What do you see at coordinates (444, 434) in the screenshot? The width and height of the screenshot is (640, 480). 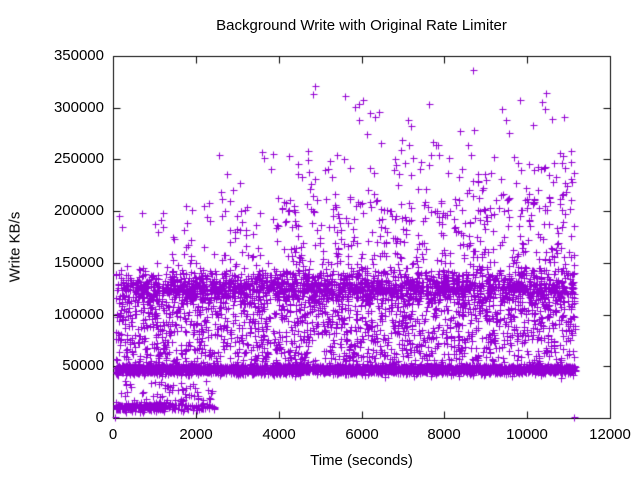 I see `x-tick-label: 8000` at bounding box center [444, 434].